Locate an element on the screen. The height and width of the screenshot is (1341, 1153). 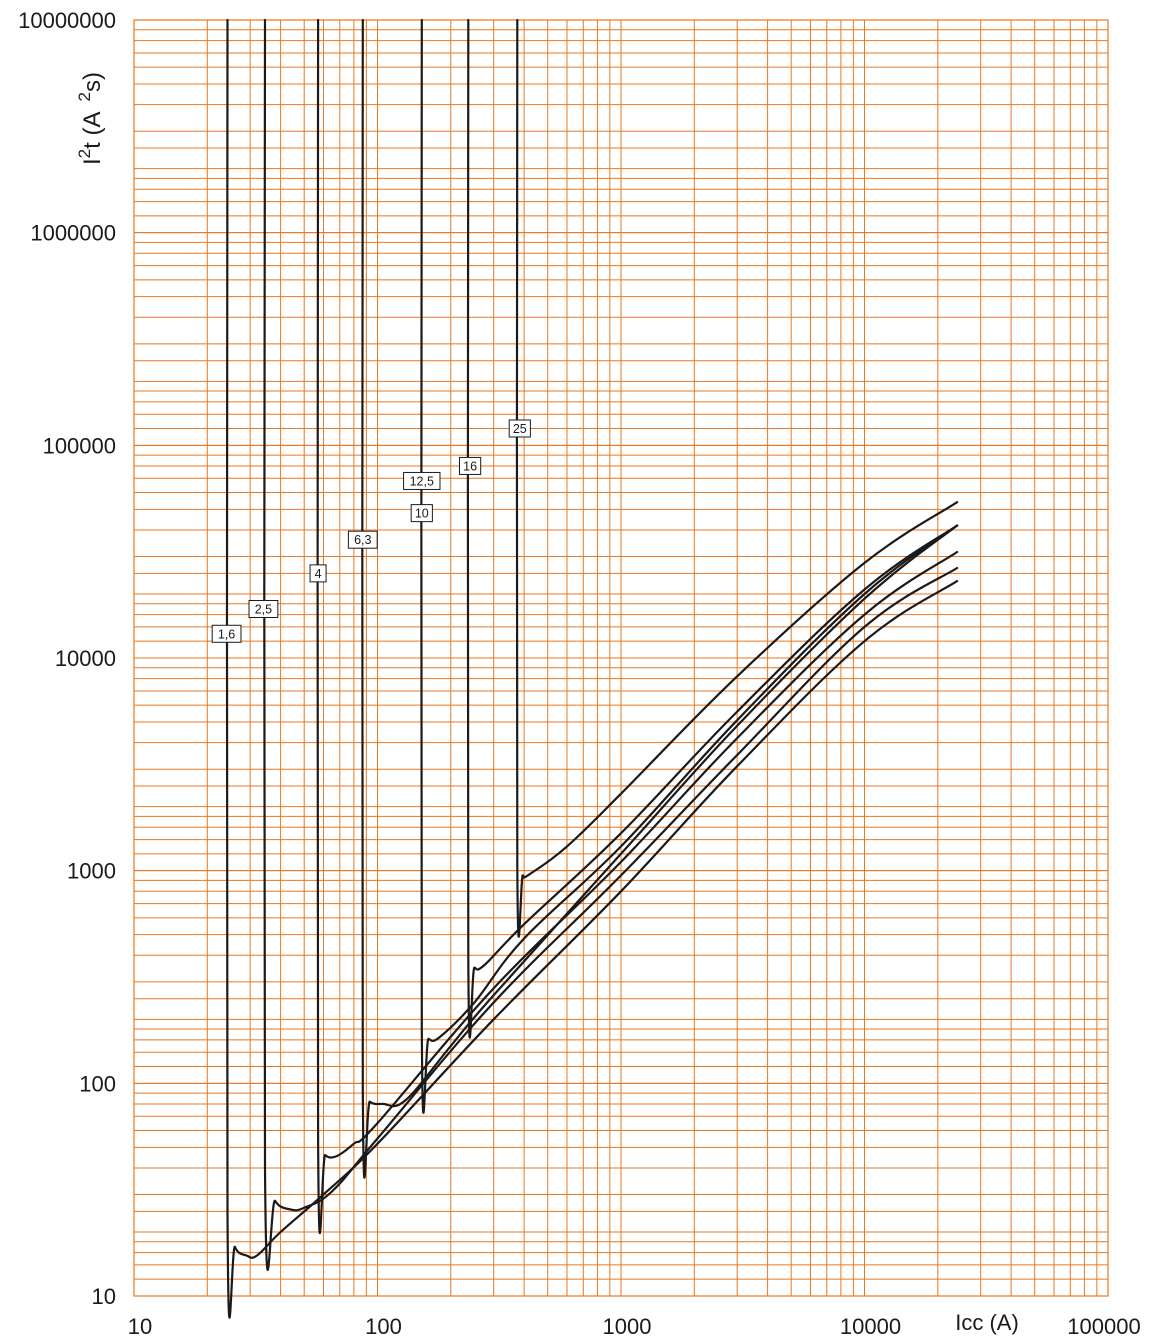
svg-text: 4 is located at coordinates (318, 574).